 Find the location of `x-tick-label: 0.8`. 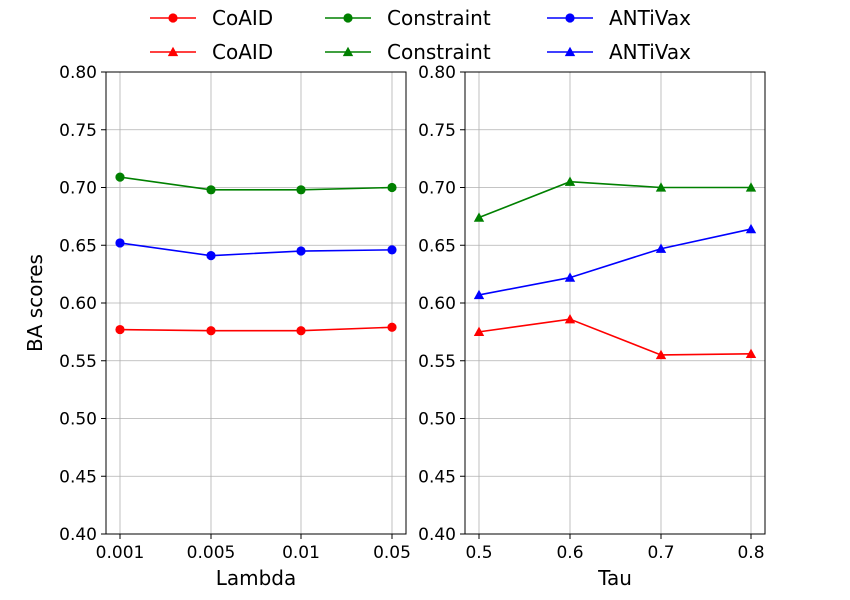

x-tick-label: 0.8 is located at coordinates (750, 553).